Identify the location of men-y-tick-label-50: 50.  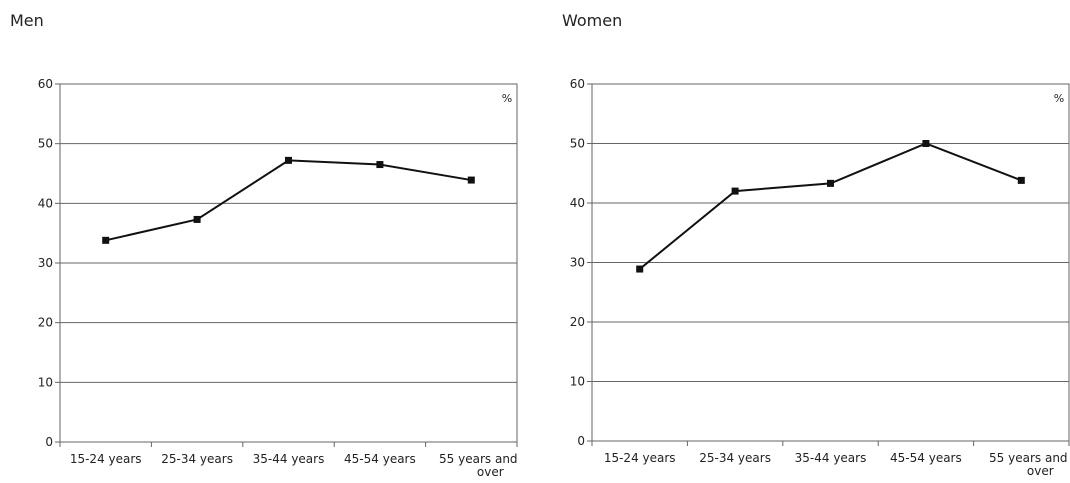
(45, 144).